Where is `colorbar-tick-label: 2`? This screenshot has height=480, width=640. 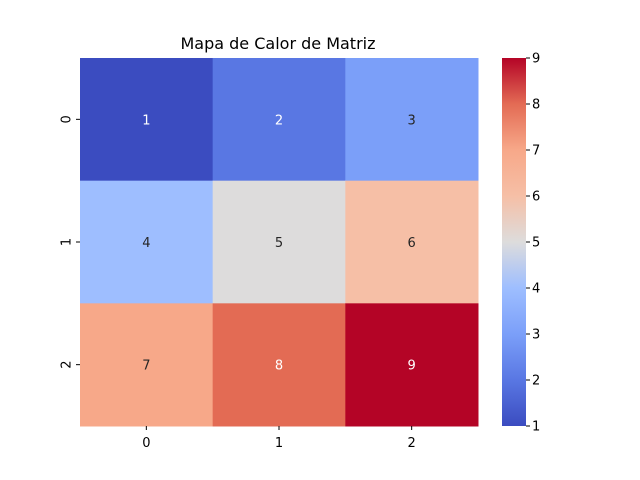 colorbar-tick-label: 2 is located at coordinates (536, 381).